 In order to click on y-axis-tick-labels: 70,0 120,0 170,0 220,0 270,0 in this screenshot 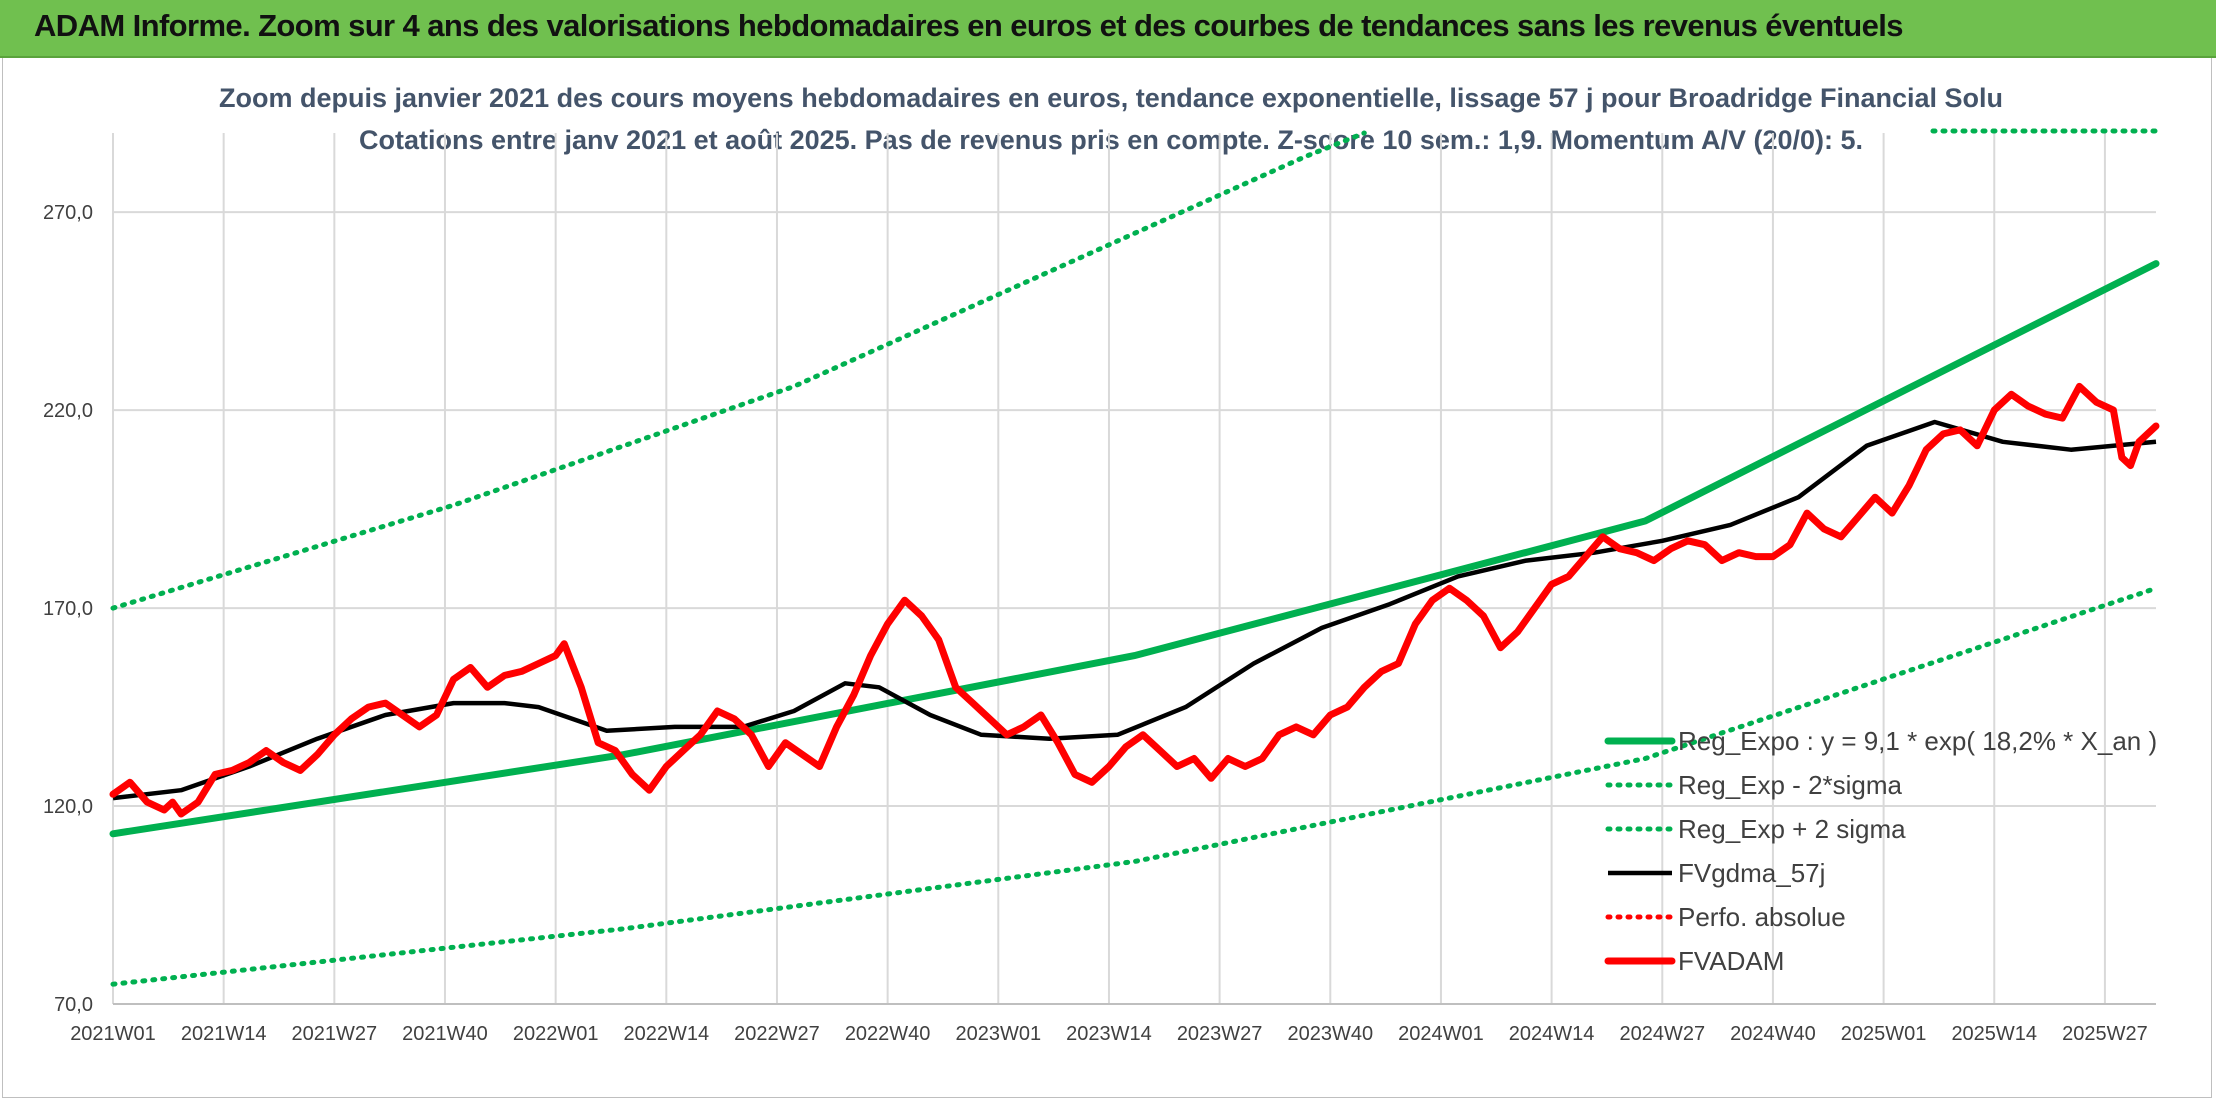, I will do `click(68, 609)`.